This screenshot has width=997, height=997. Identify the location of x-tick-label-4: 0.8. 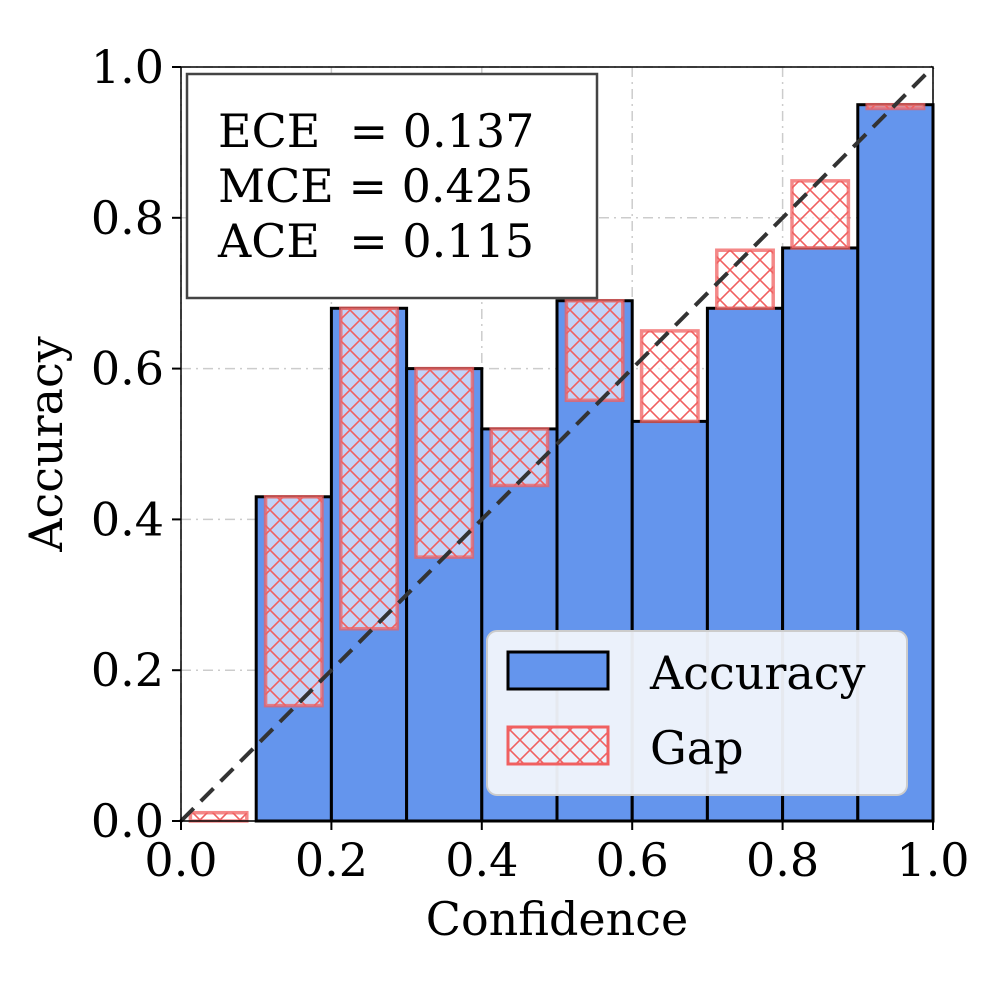
(782, 860).